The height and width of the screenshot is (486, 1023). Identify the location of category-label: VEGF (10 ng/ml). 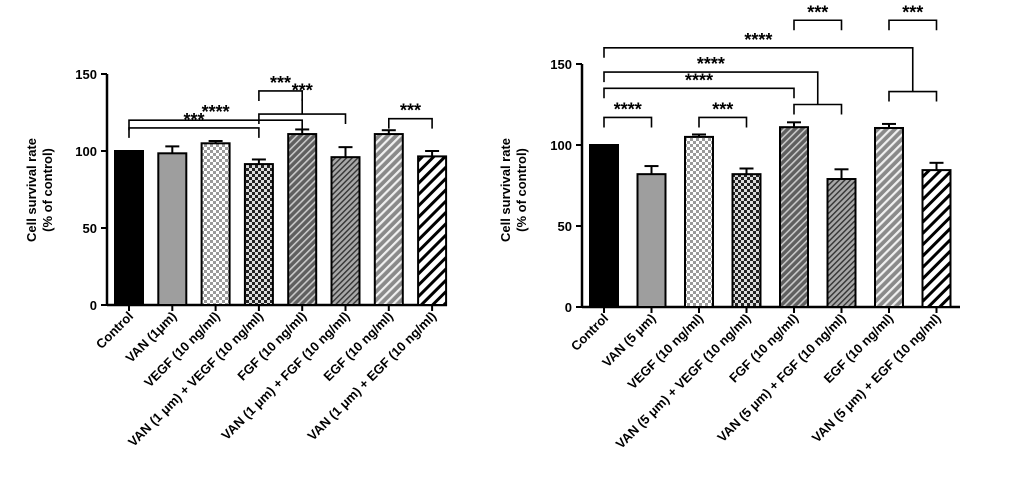
(182, 350).